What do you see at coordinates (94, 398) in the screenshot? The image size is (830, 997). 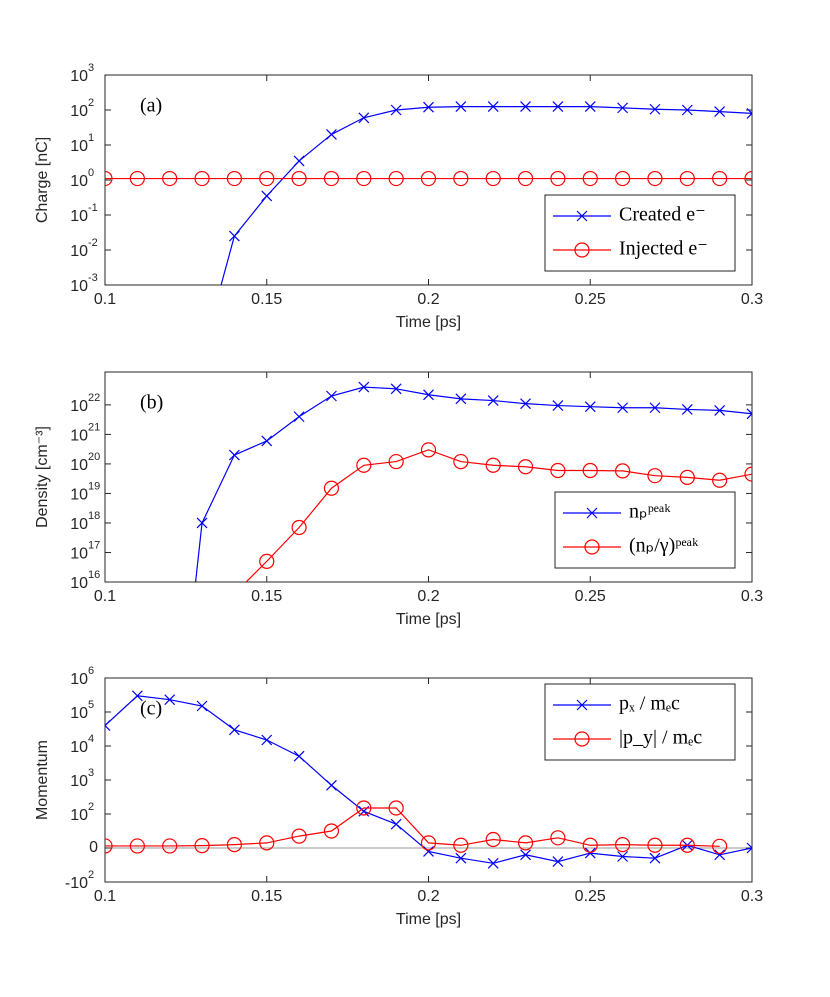 I see `y-tick-exp: 22` at bounding box center [94, 398].